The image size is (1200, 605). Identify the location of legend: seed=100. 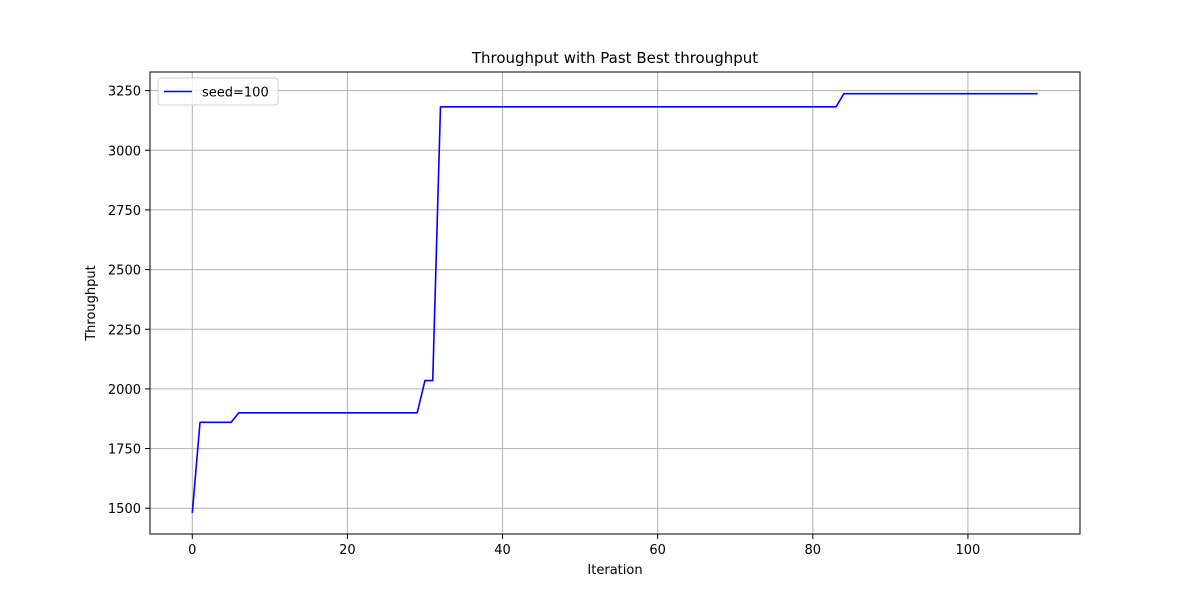
(218, 91).